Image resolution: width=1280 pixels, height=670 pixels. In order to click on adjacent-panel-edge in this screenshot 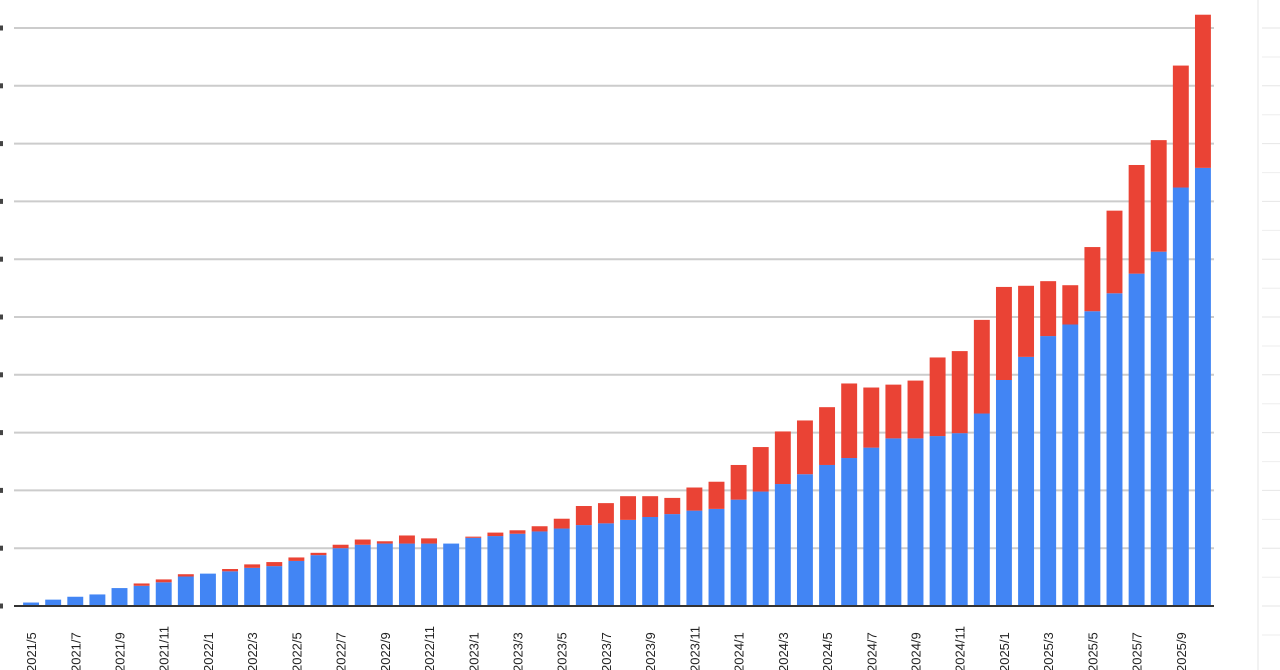, I will do `click(1268, 335)`.